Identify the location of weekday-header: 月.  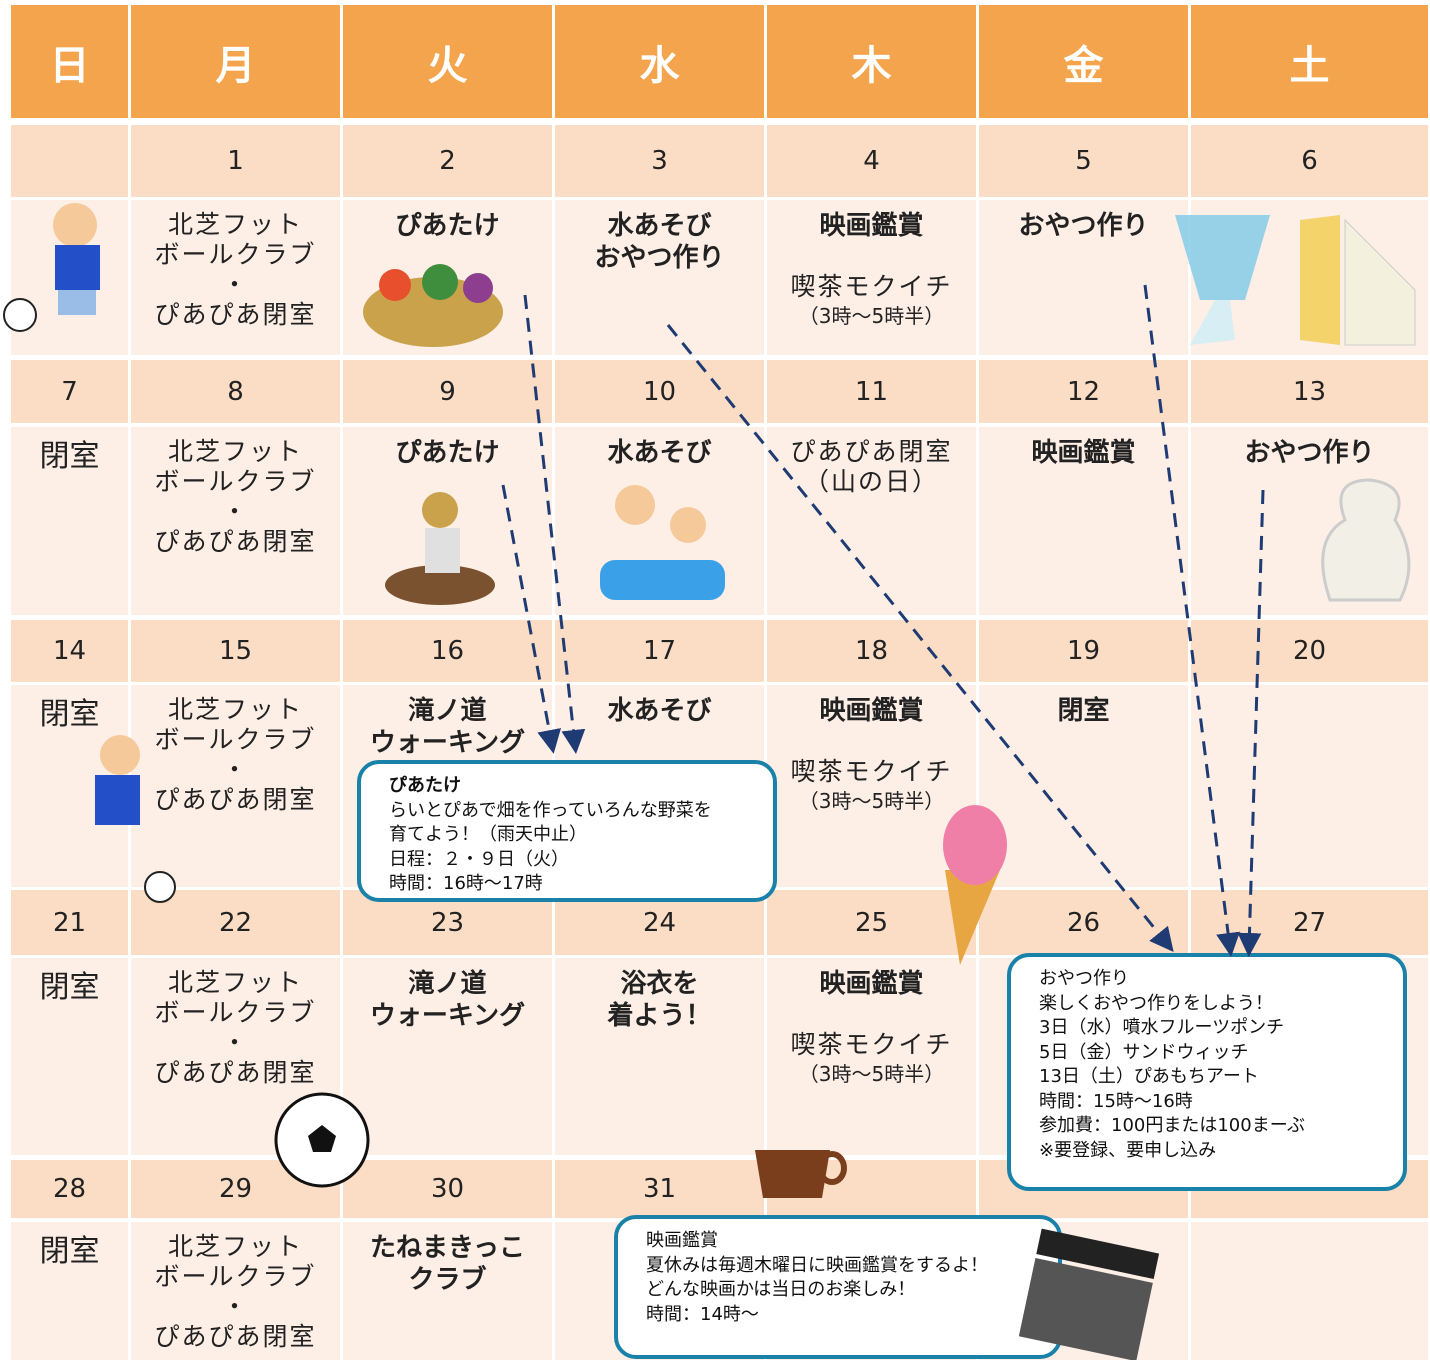
(235, 61).